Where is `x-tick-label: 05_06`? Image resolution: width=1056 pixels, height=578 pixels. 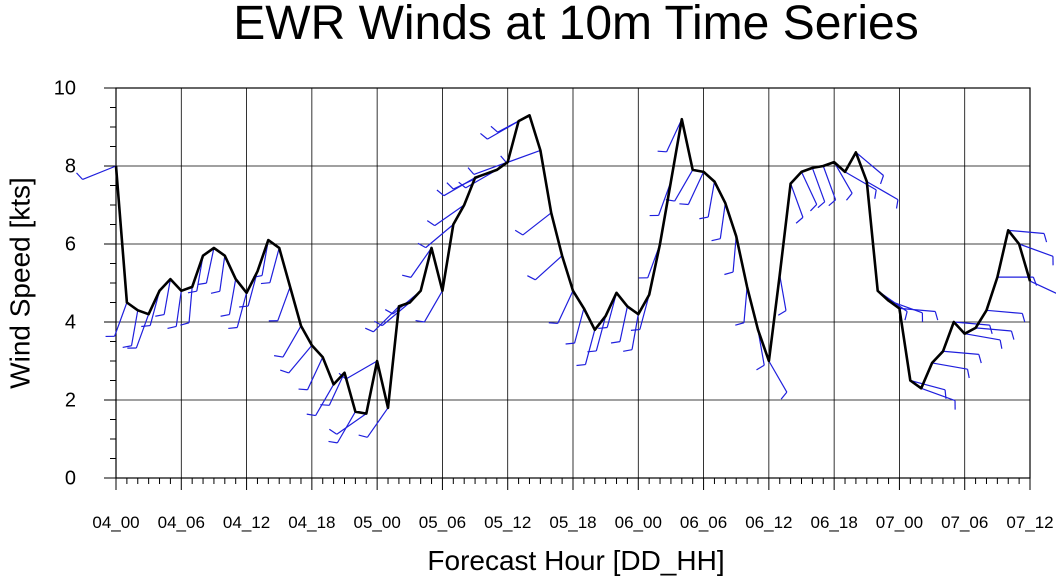
x-tick-label: 05_06 is located at coordinates (442, 522).